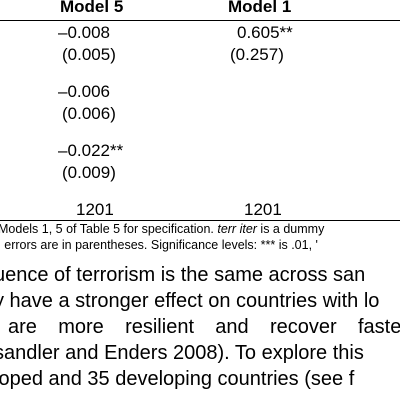 This screenshot has width=400, height=400. Describe the element at coordinates (204, 327) in the screenshot. I see `body-text-line: are more resilient and recover faster` at that location.